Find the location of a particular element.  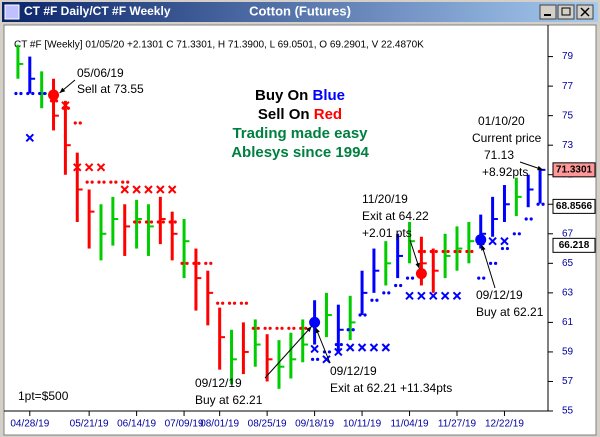

promo-red: Red is located at coordinates (328, 114).